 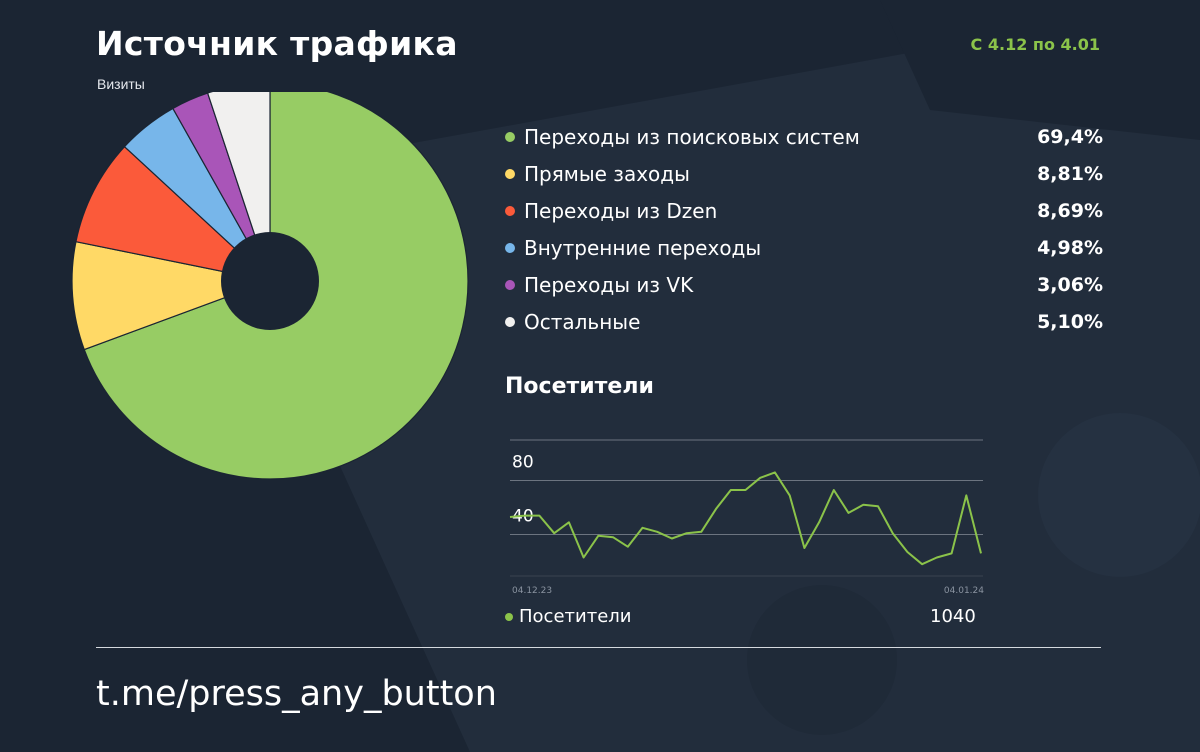 I want to click on visitors-total: 1040, so click(x=953, y=616).